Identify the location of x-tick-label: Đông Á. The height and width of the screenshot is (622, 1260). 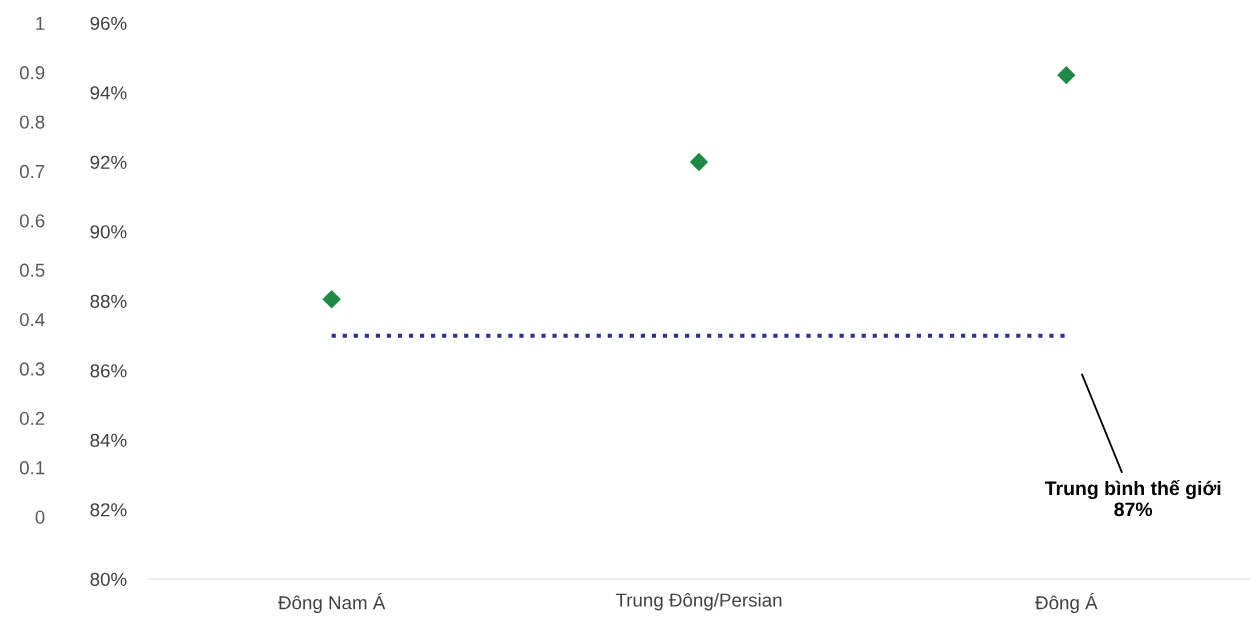
(1066, 603).